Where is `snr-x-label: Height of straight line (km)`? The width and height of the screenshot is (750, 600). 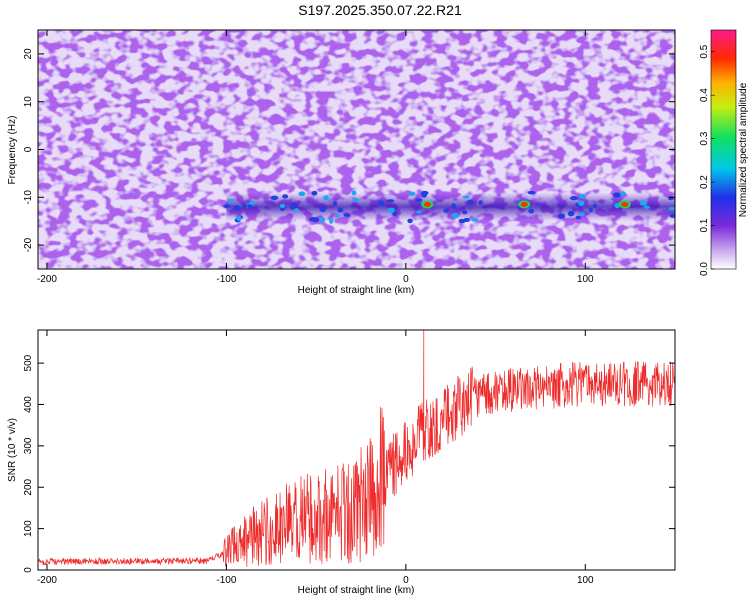 snr-x-label: Height of straight line (km) is located at coordinates (356, 590).